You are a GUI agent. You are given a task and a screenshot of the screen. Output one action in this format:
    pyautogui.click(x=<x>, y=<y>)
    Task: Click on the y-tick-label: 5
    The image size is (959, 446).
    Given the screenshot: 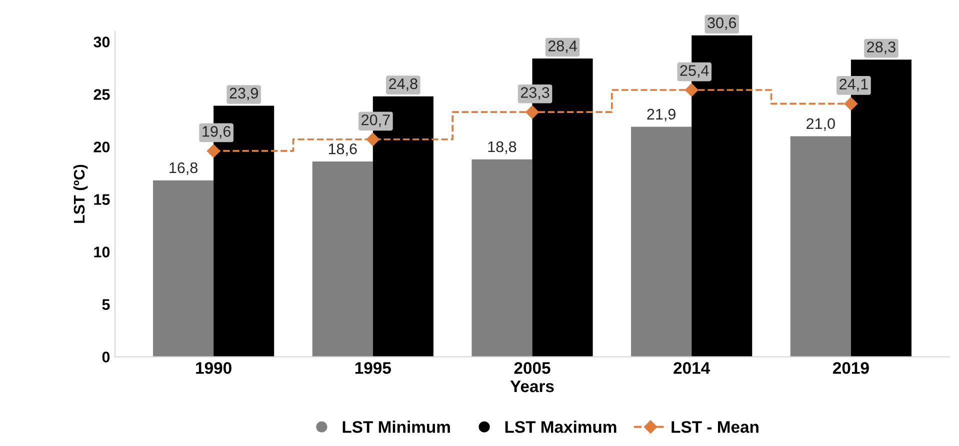 What is the action you would take?
    pyautogui.click(x=106, y=304)
    